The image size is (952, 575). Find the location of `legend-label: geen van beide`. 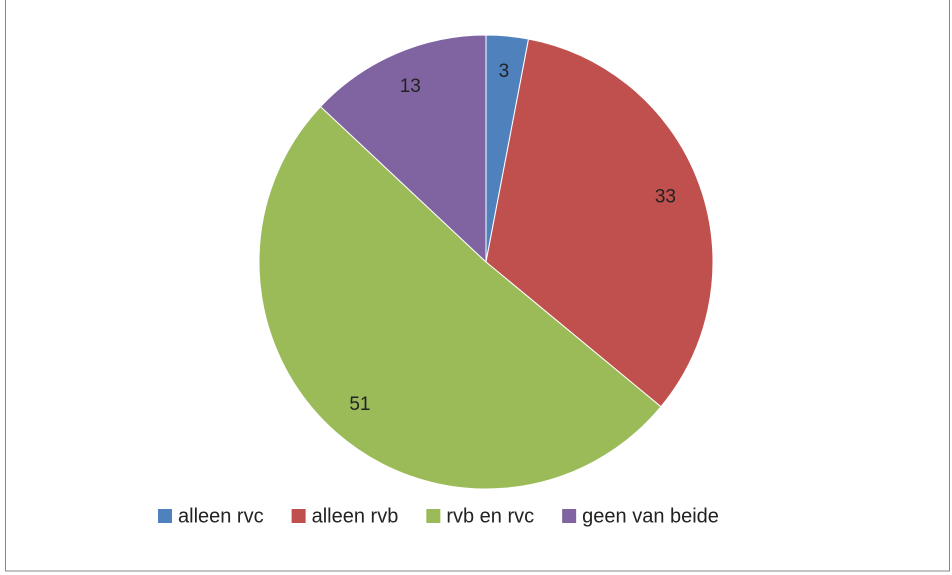

legend-label: geen van beide is located at coordinates (650, 516).